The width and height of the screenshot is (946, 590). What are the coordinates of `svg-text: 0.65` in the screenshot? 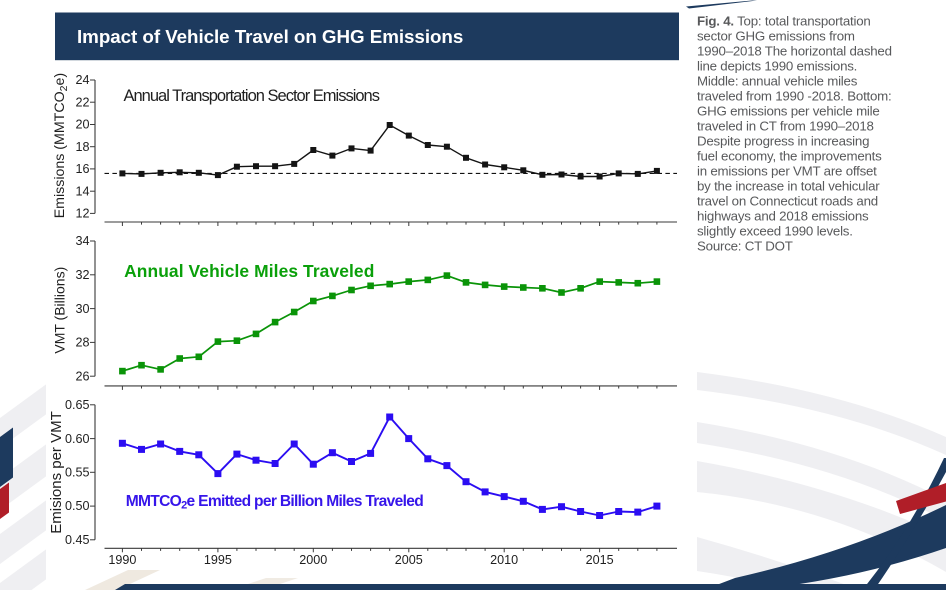 It's located at (77, 405).